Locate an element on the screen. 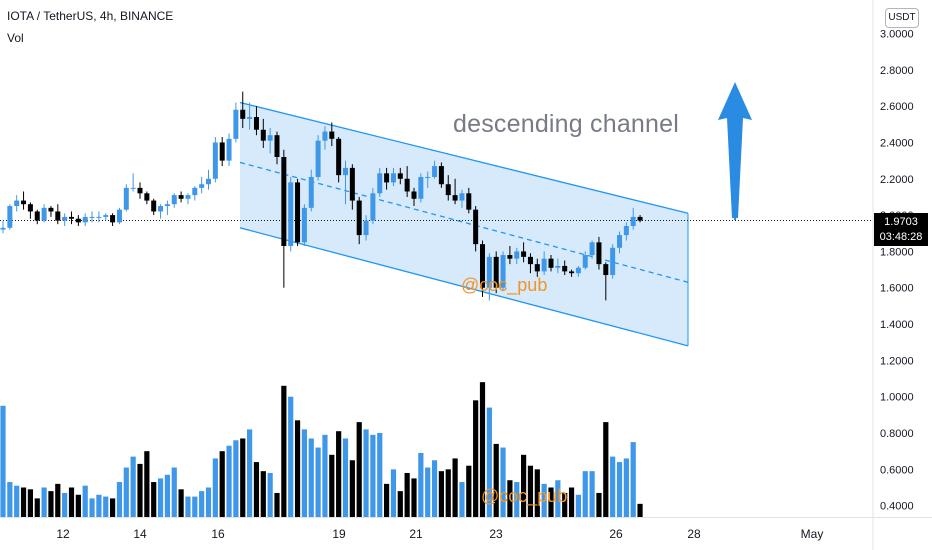 This screenshot has height=550, width=932. x-tick-label: 16 is located at coordinates (218, 534).